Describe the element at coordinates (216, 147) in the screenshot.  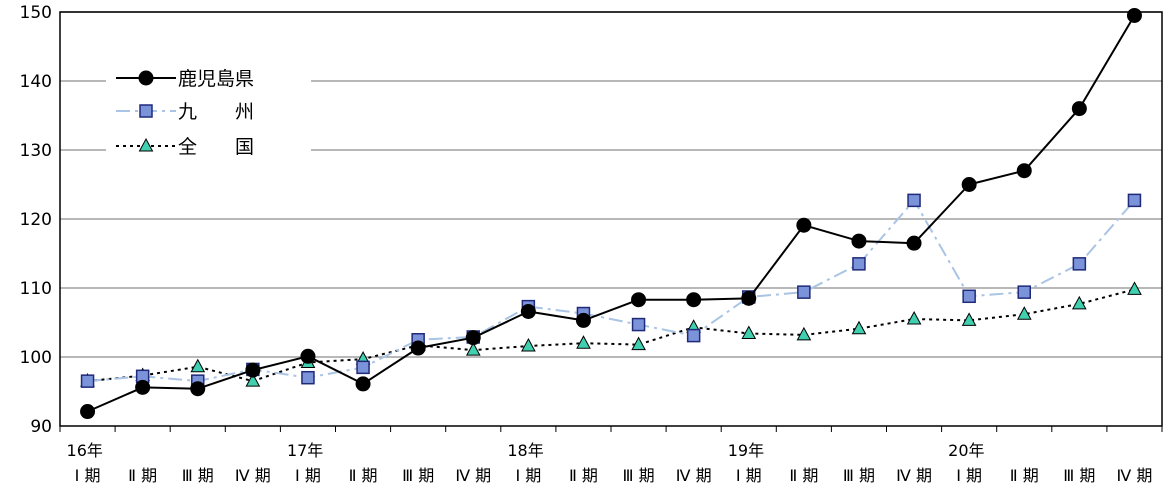
I see `legend-label-zenkoku: 全 国` at that location.